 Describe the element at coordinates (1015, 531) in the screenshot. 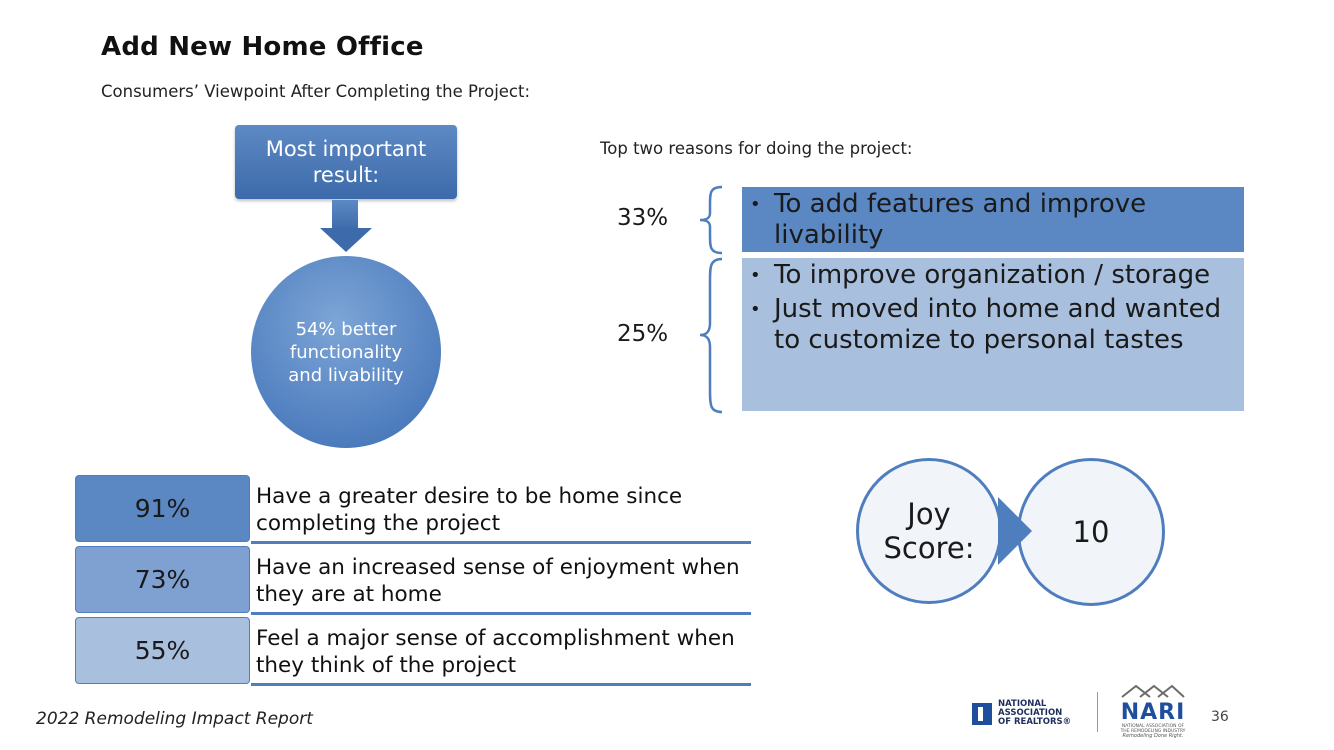

I see `right-arrow-icon` at that location.